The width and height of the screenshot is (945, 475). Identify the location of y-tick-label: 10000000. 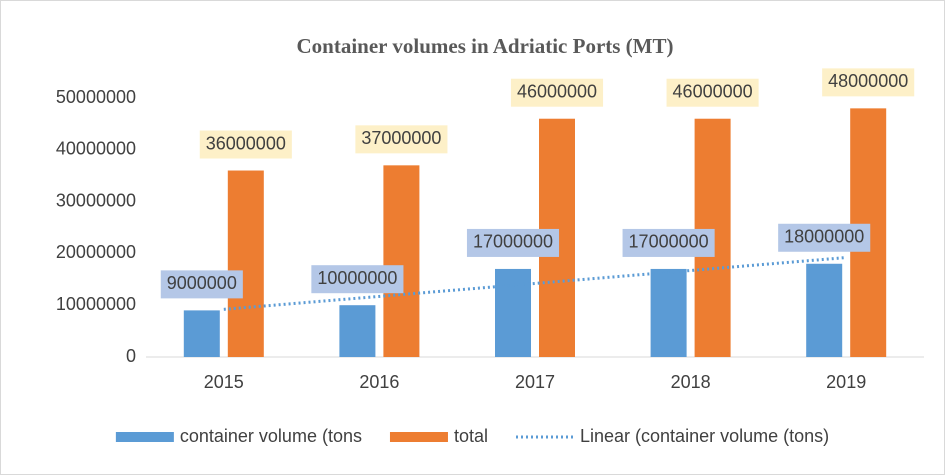
(96, 304).